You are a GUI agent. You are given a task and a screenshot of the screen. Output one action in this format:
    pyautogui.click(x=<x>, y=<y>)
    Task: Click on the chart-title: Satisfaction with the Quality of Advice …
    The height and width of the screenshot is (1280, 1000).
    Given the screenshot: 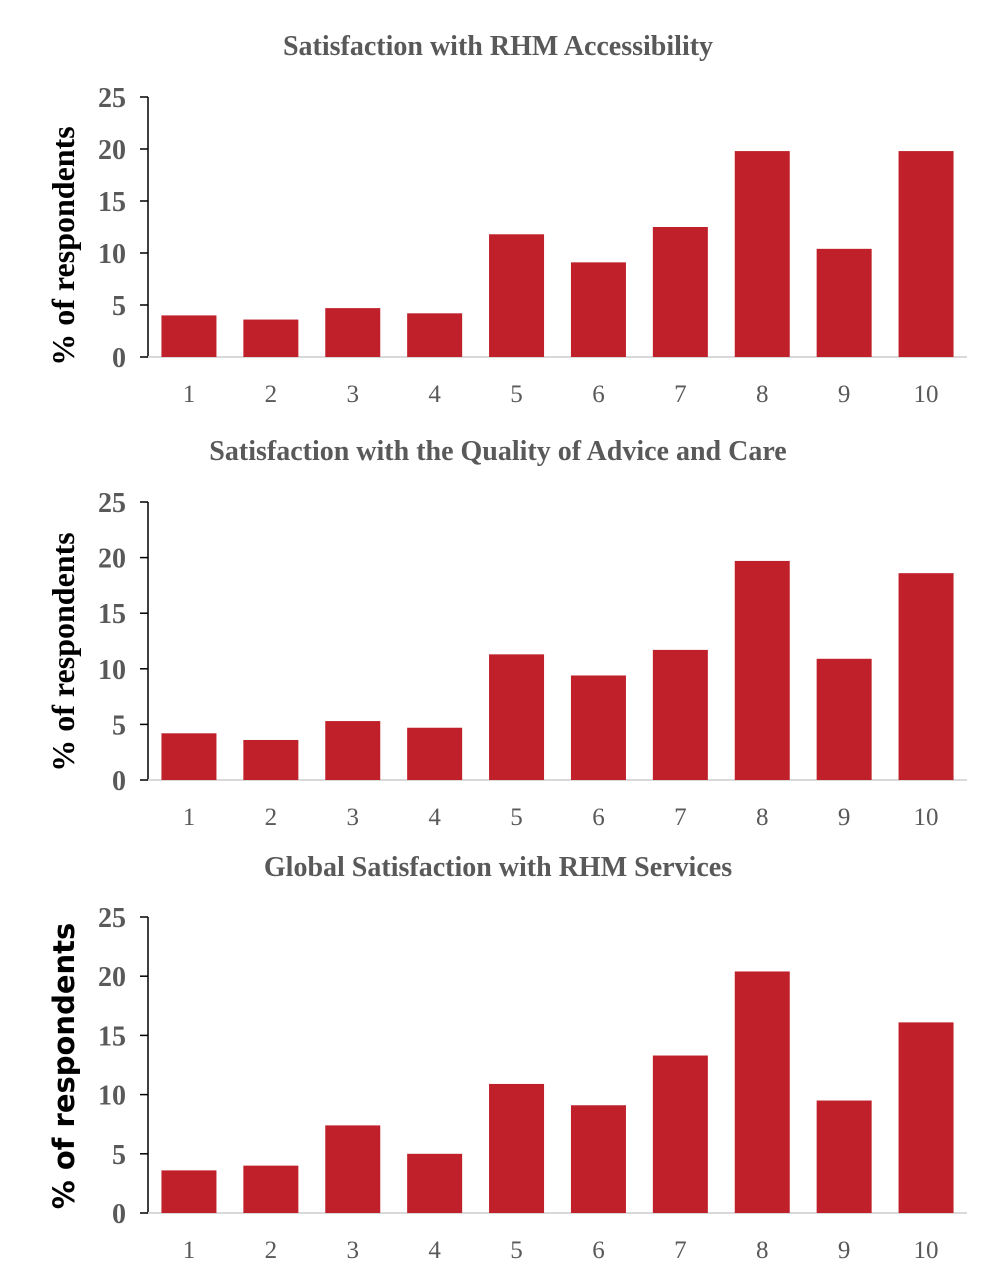 What is the action you would take?
    pyautogui.click(x=497, y=451)
    